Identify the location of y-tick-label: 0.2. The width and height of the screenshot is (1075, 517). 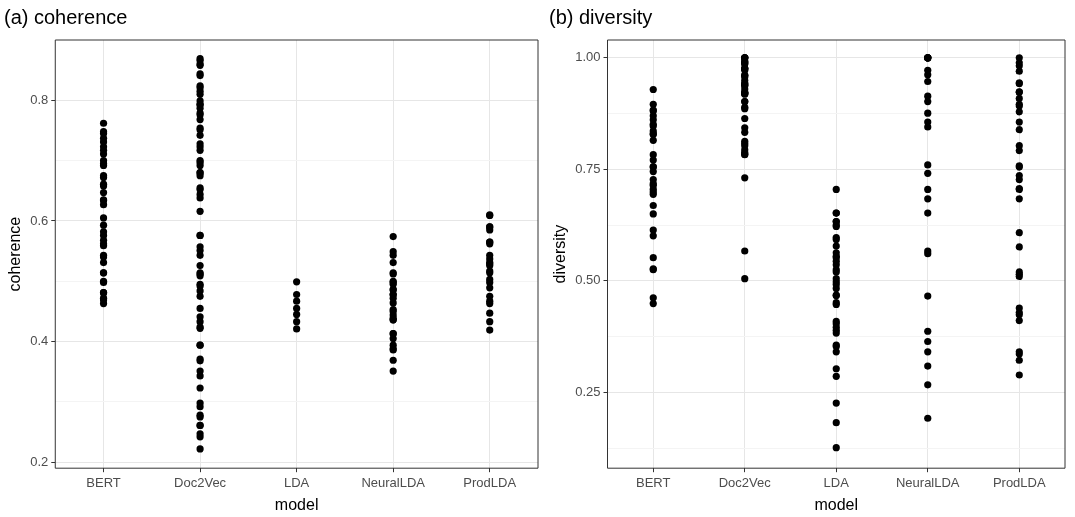
(39, 461).